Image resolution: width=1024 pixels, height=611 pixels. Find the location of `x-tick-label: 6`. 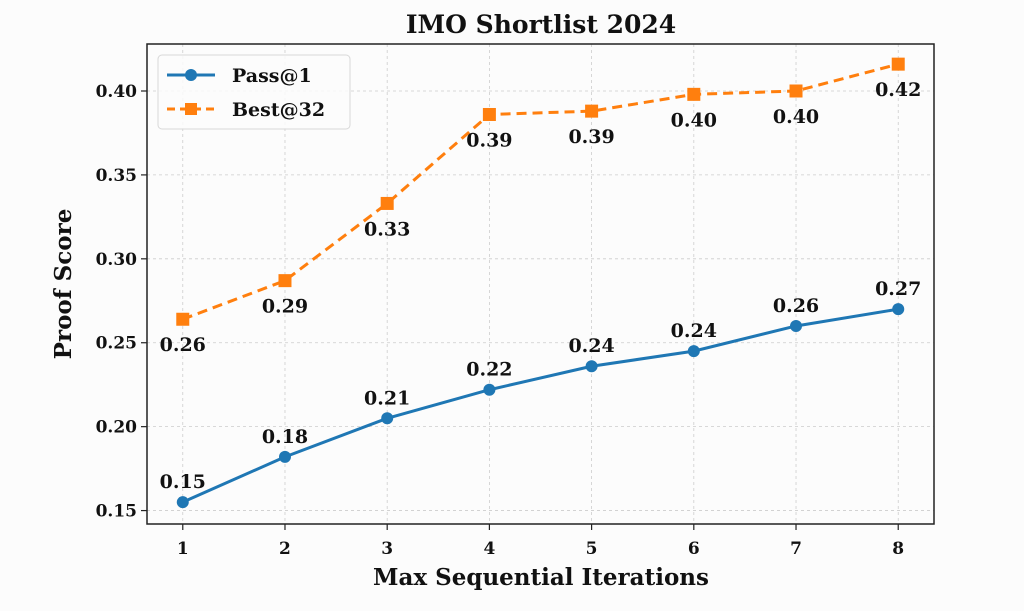

x-tick-label: 6 is located at coordinates (694, 549).